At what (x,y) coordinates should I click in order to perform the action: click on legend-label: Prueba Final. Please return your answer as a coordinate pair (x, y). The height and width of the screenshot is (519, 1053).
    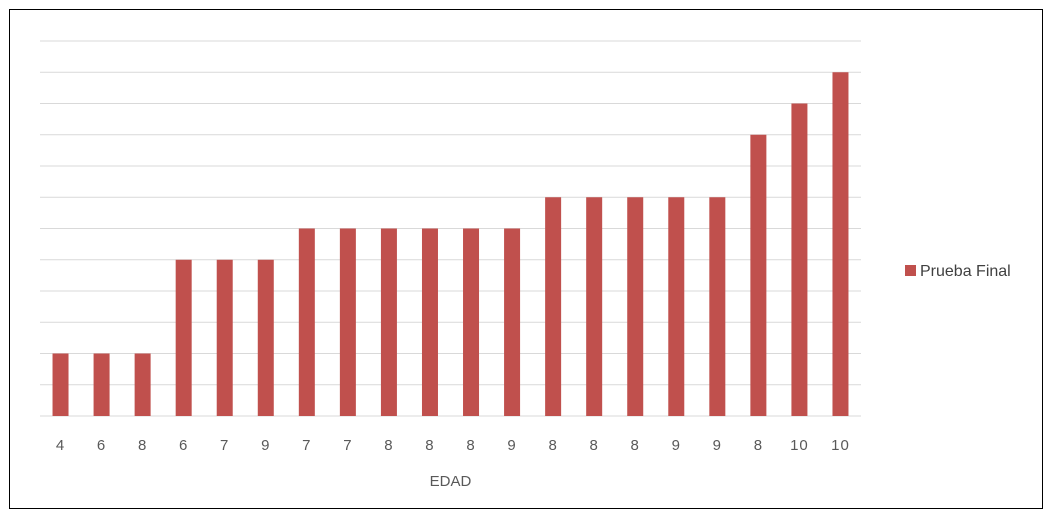
    Looking at the image, I should click on (965, 271).